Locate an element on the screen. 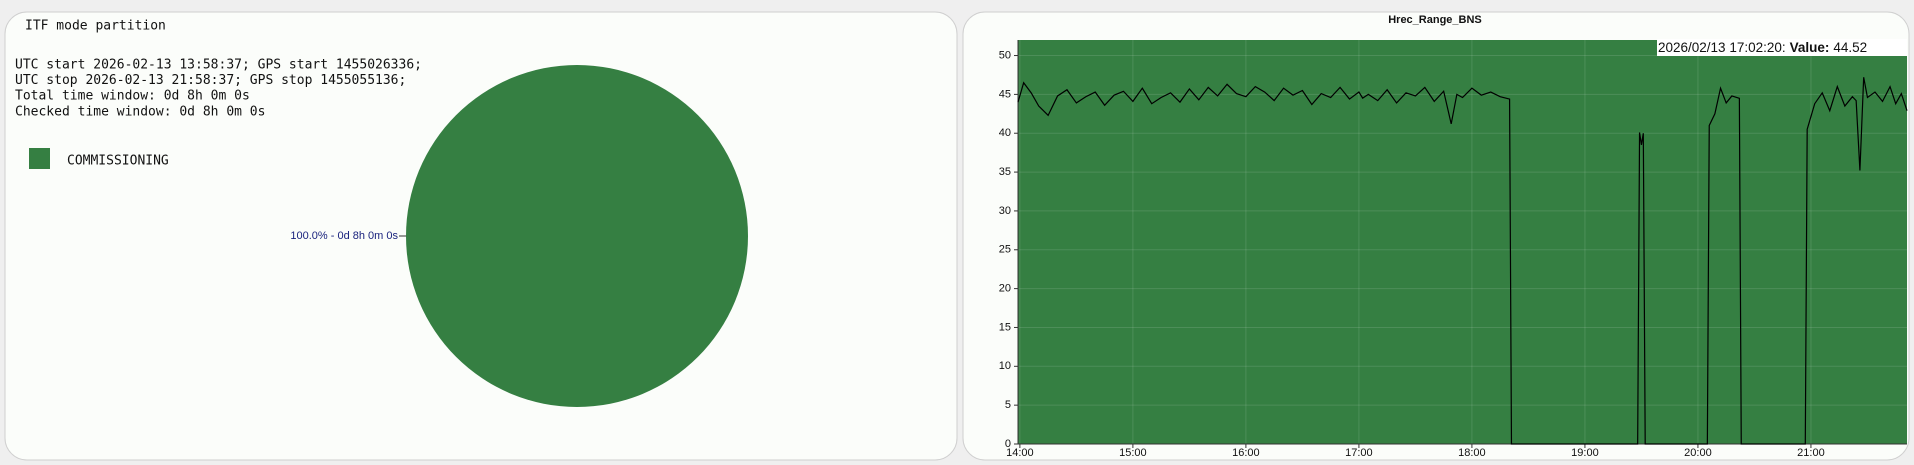  info-line: Total time window: 0d 8h 0m 0s is located at coordinates (132, 96).